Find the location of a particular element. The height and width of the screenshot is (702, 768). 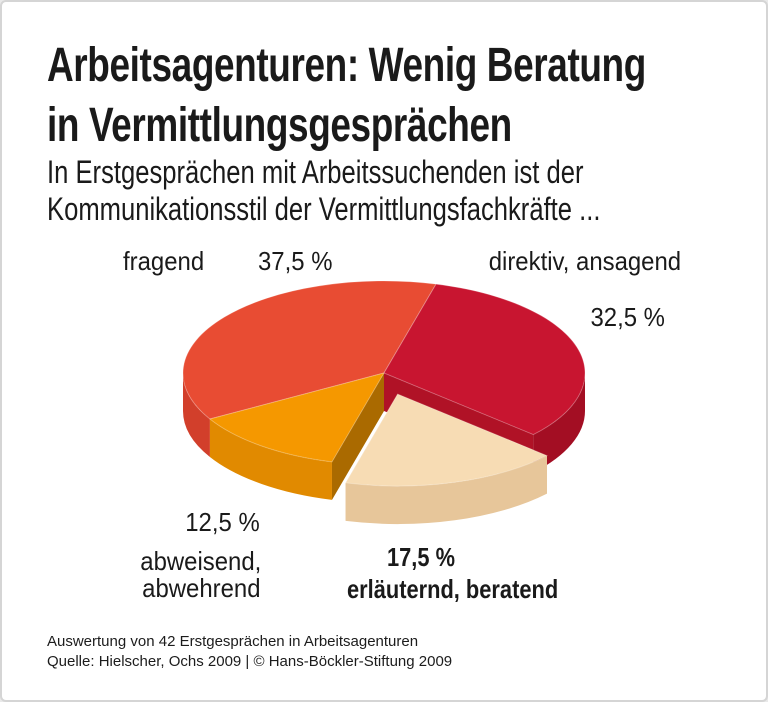

slice-label-direktiv: direktiv, ansagend is located at coordinates (584, 261).